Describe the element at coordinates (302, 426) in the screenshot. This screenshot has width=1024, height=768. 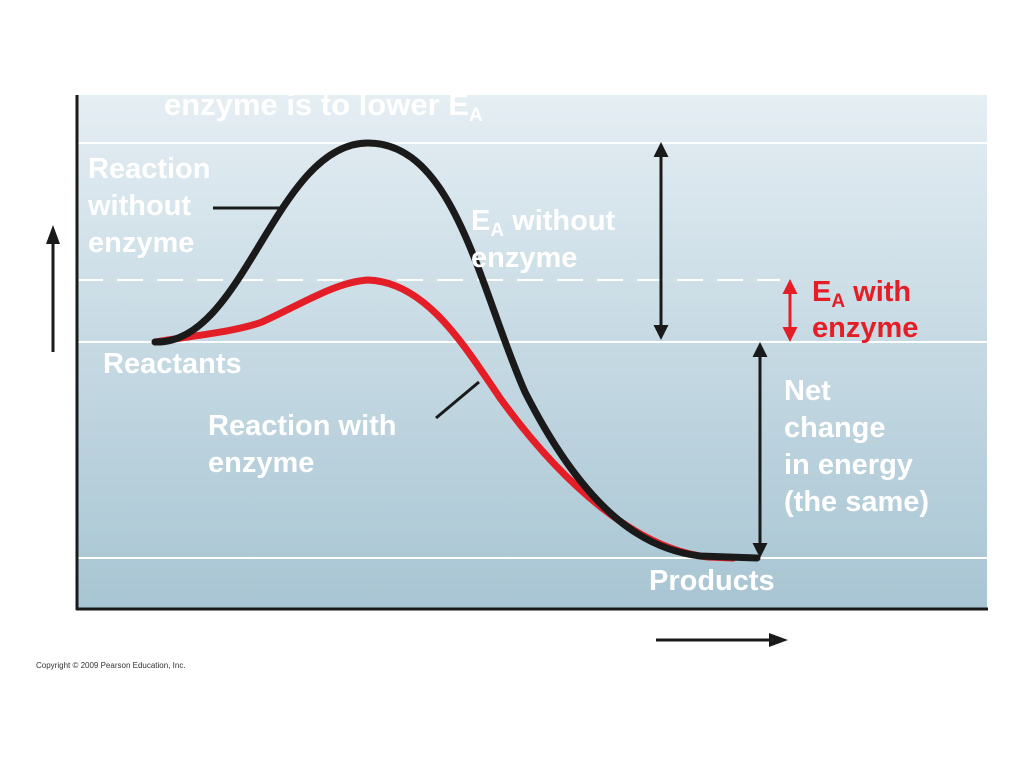
I see `reaction-with-enzyme-line-1: Reaction with` at that location.